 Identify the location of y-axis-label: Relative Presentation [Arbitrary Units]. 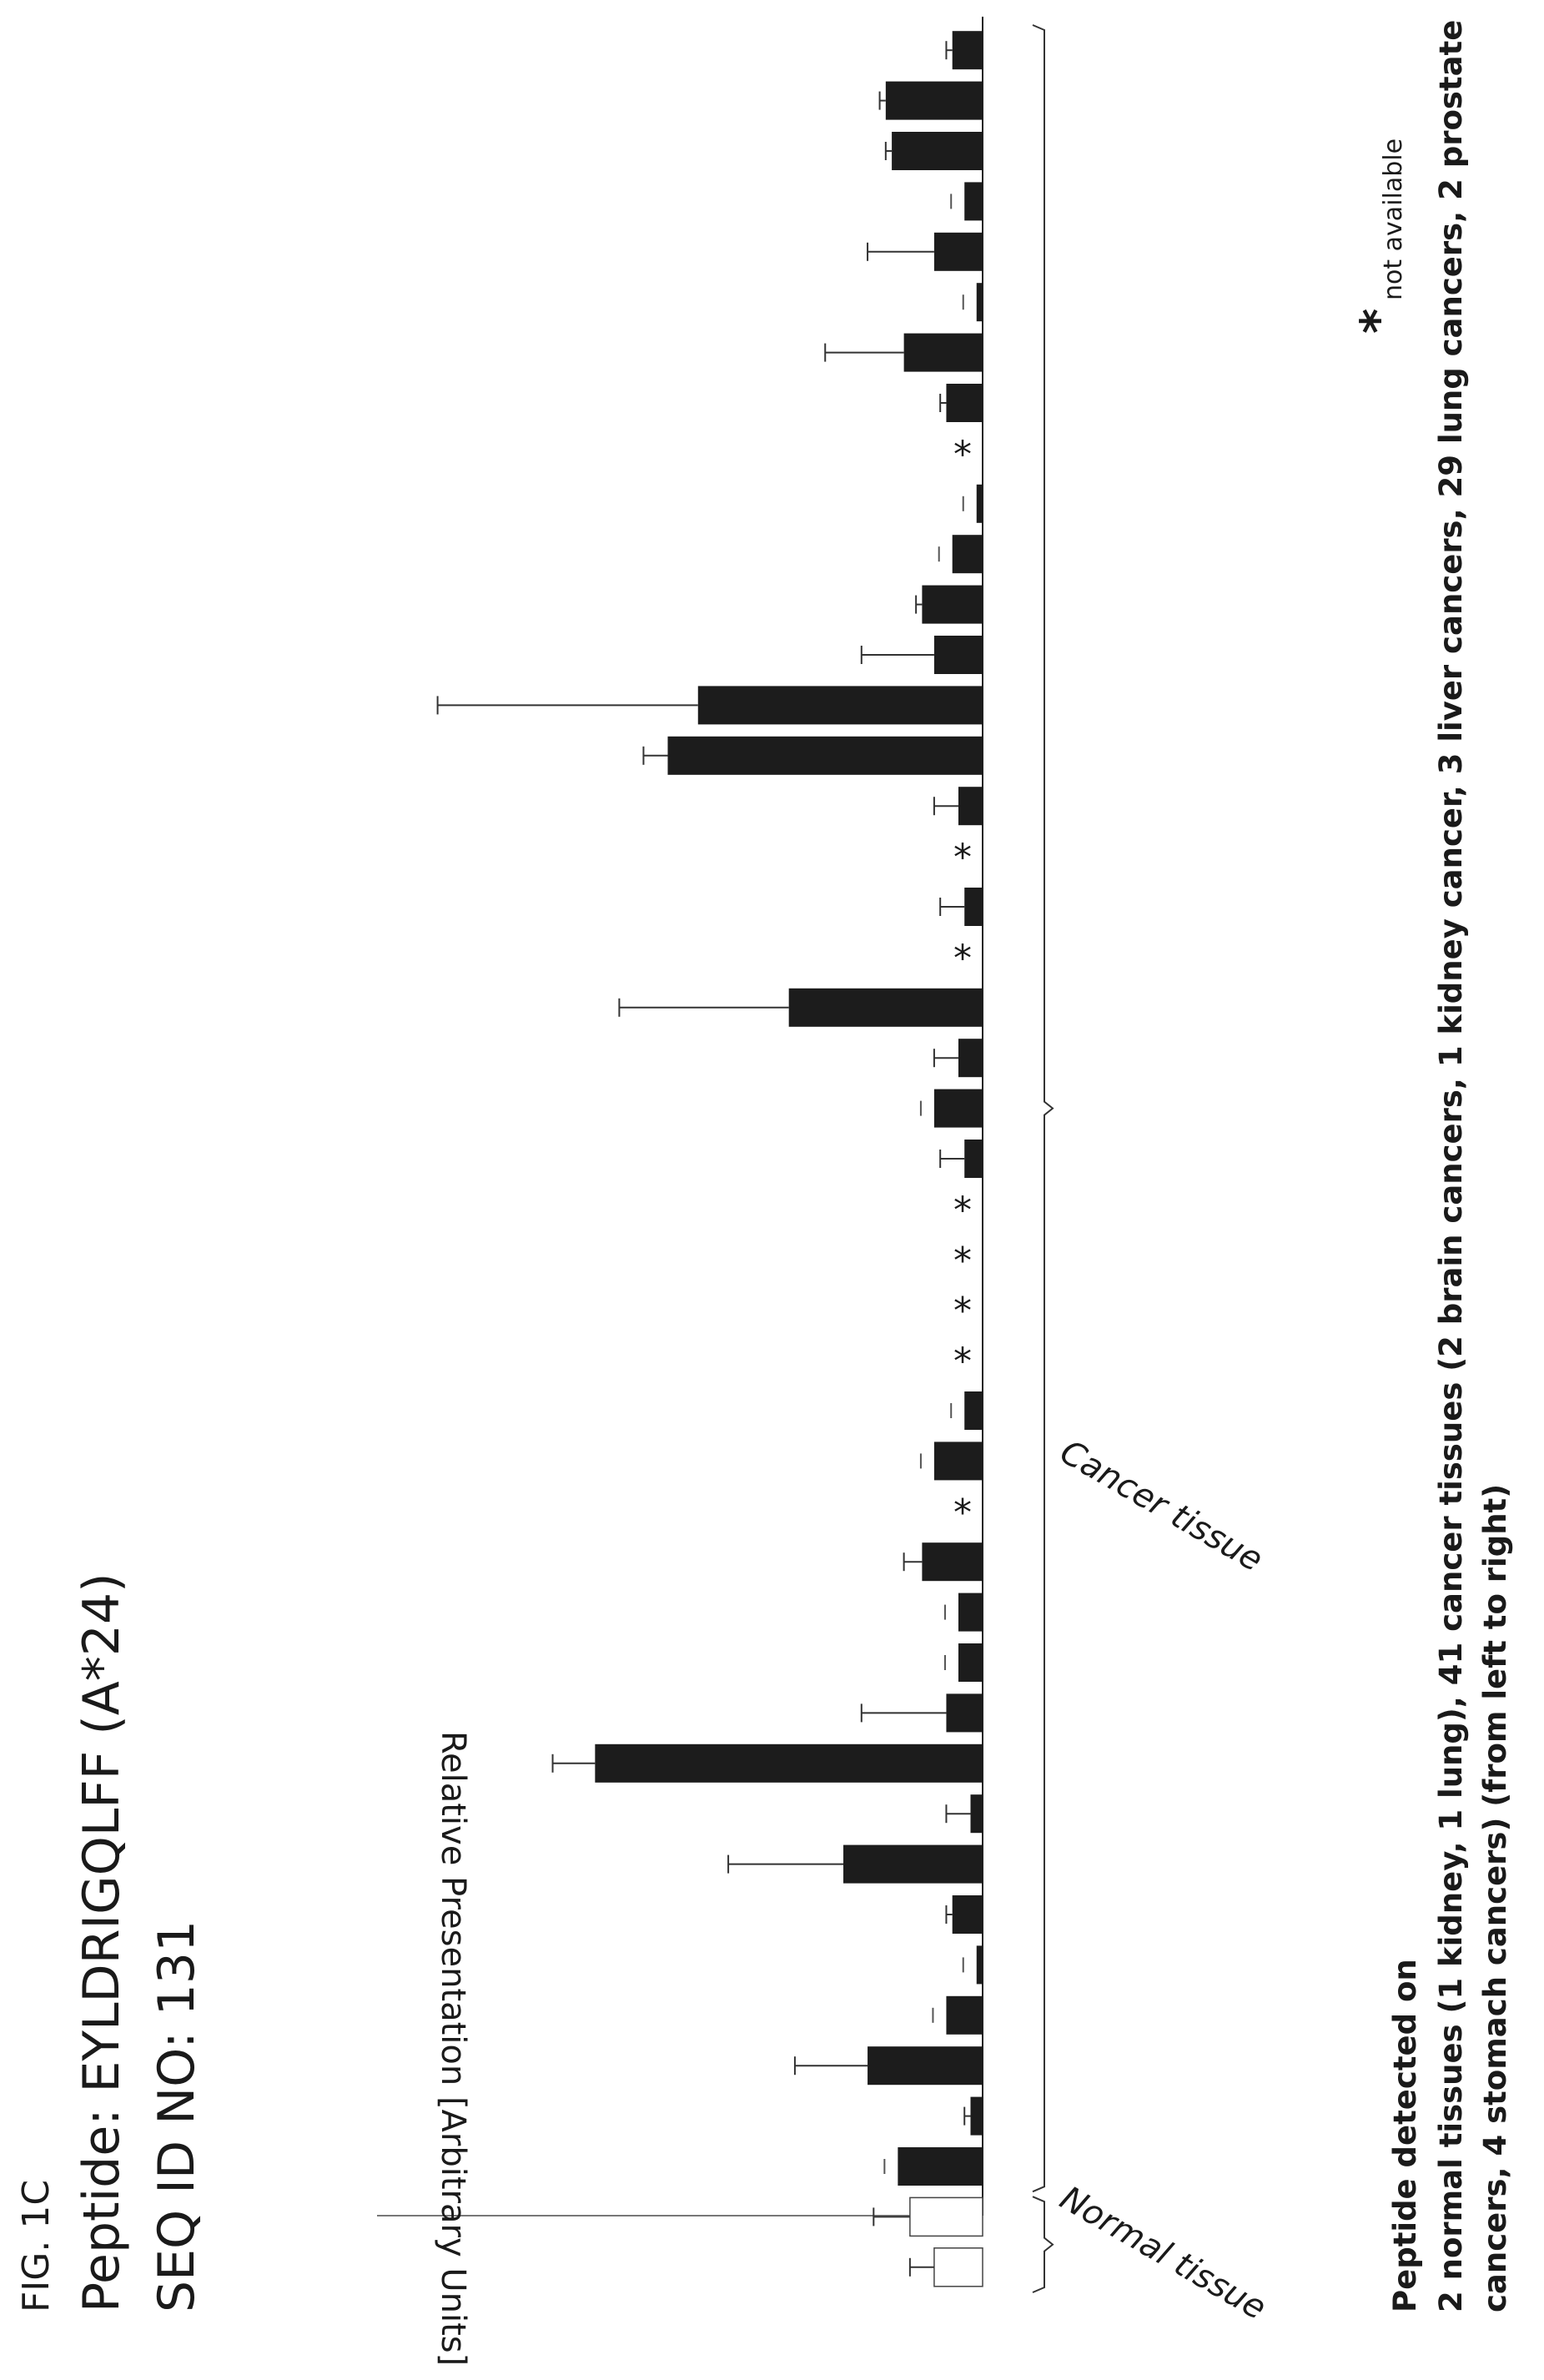
(453, 2048).